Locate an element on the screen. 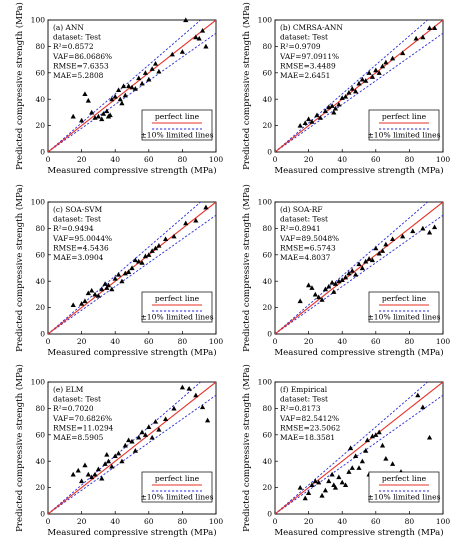 The height and width of the screenshot is (554, 456). panel-title: (f) Empirical is located at coordinates (304, 389).